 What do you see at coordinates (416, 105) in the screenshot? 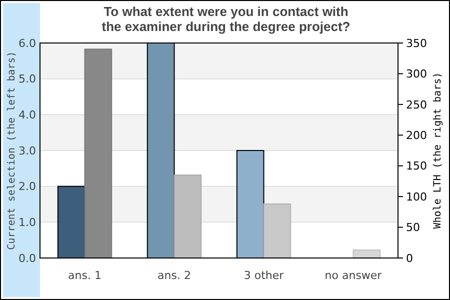
I see `y2-tick-label: 250` at bounding box center [416, 105].